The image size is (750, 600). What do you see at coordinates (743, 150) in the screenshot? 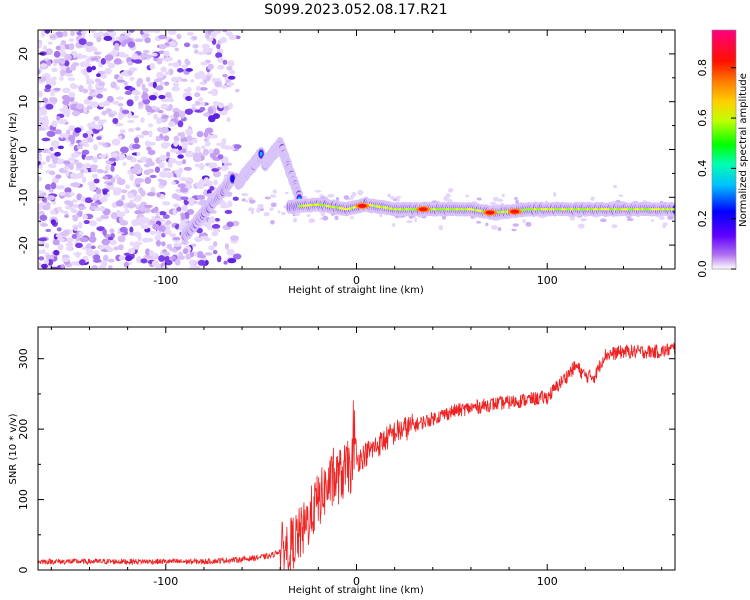
I see `colorbar-label: Normalized spectral amplitude` at bounding box center [743, 150].